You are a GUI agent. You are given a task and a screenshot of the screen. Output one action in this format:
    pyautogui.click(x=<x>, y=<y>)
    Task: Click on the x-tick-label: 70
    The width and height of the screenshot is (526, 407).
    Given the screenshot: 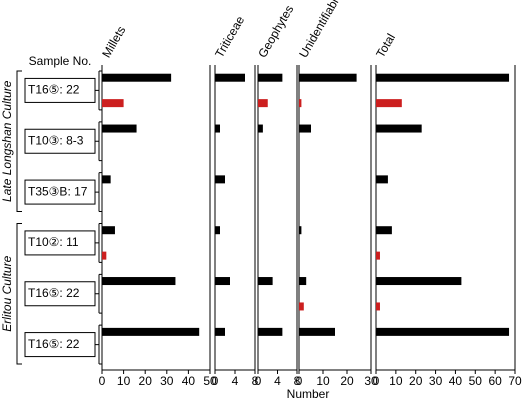 What is the action you would take?
    pyautogui.click(x=515, y=381)
    